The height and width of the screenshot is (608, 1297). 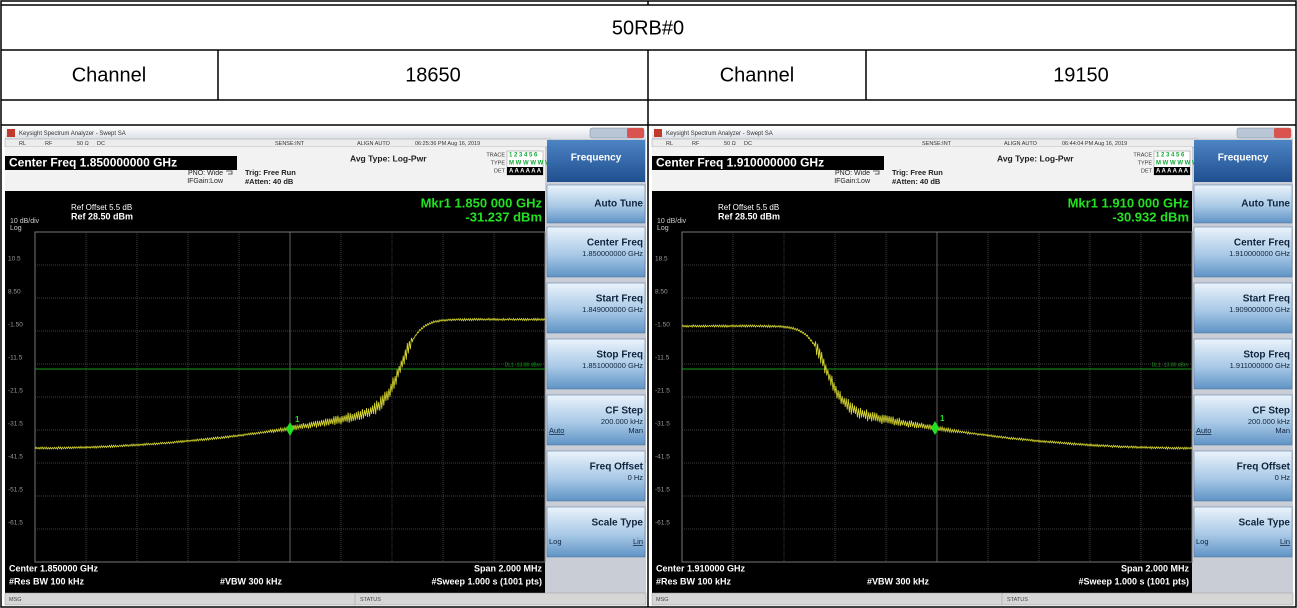 I want to click on marker-freq: Mkr1 1.910 000 GHz, so click(x=1129, y=202).